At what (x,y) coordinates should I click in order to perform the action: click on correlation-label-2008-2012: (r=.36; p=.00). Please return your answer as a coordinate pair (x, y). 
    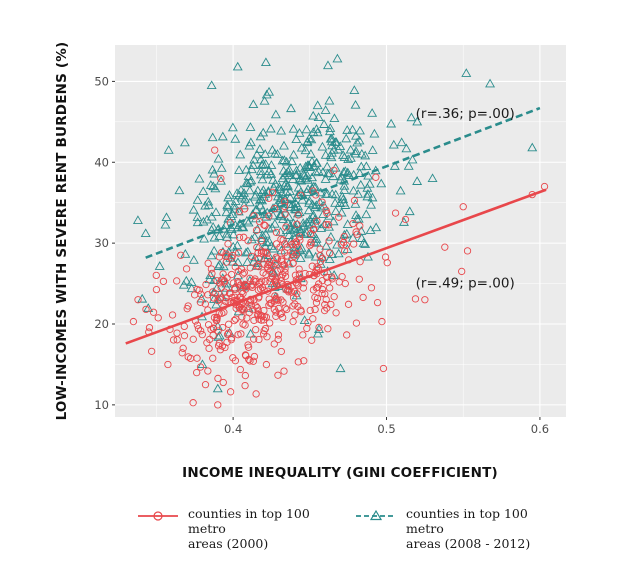
    Looking at the image, I should click on (465, 114).